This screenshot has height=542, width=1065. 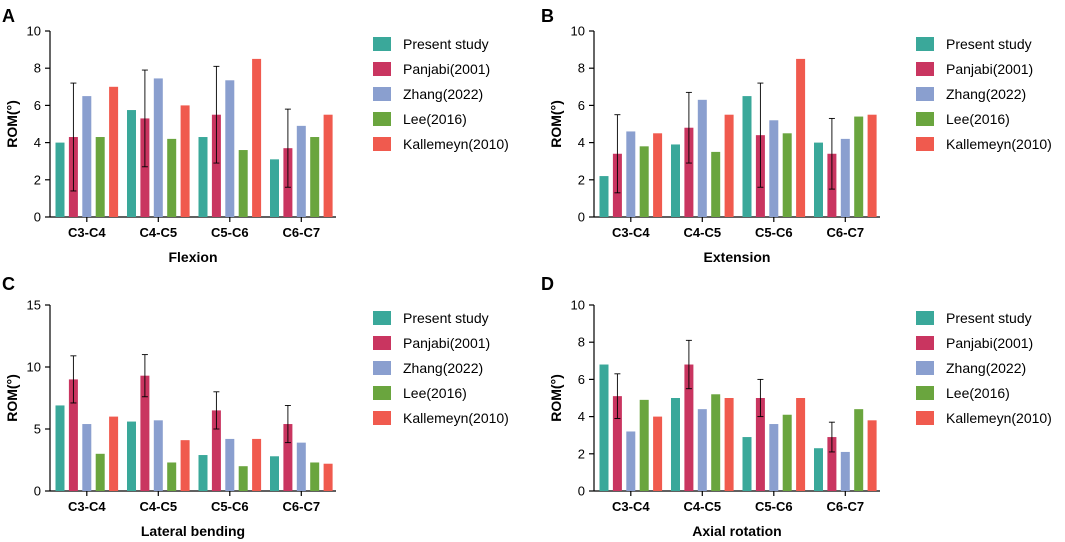 I want to click on panel-letter: A, so click(x=8, y=16).